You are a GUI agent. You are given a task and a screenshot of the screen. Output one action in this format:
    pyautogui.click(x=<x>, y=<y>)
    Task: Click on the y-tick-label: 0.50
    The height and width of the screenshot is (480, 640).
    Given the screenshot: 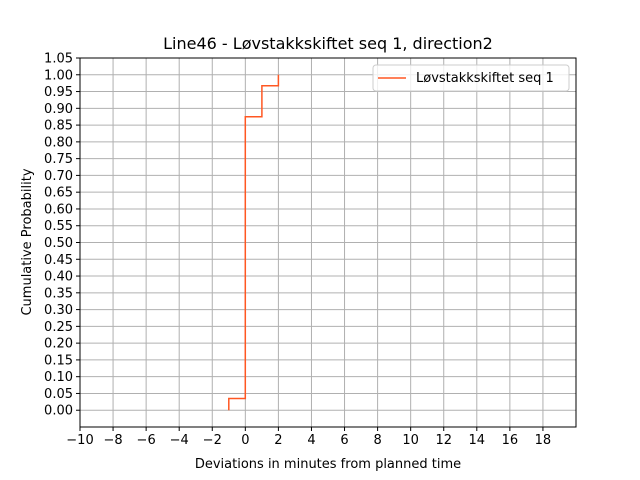 What is the action you would take?
    pyautogui.click(x=58, y=243)
    